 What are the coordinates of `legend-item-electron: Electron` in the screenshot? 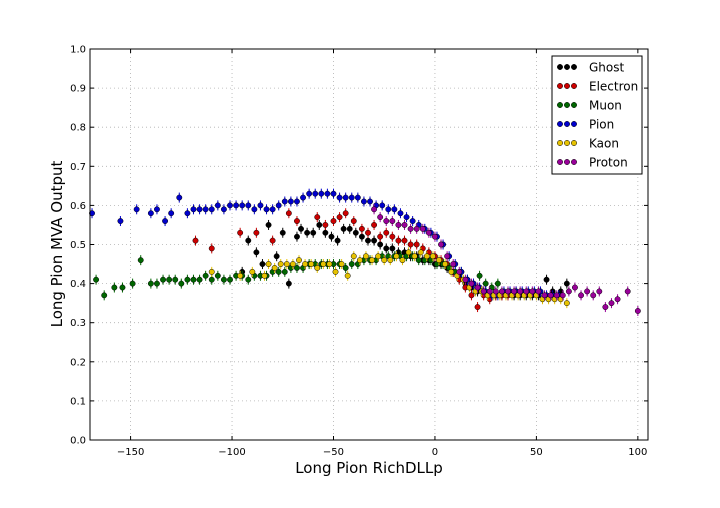 It's located at (597, 87).